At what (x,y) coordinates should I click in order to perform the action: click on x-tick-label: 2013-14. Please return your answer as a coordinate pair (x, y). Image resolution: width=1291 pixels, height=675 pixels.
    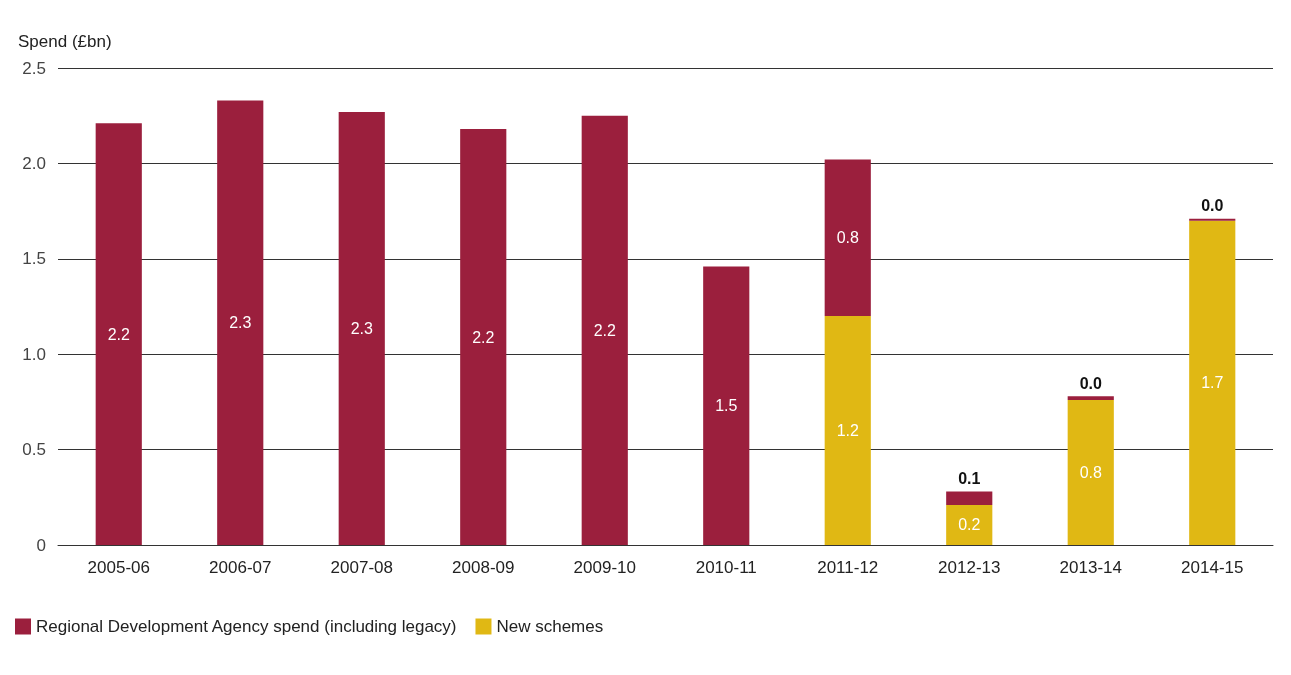
    Looking at the image, I should click on (1090, 567).